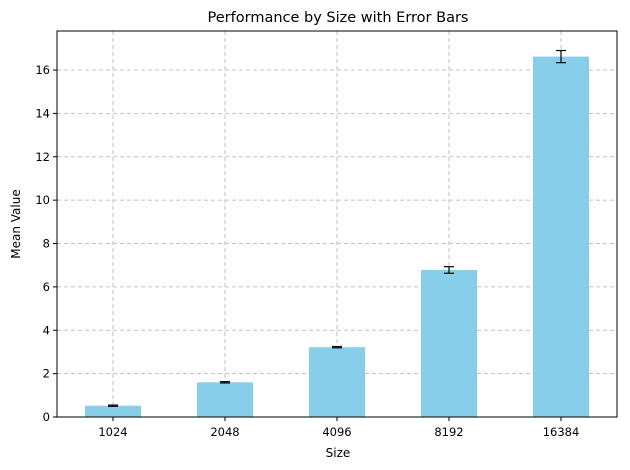 The height and width of the screenshot is (470, 630). I want to click on y-tick-label: 8, so click(46, 244).